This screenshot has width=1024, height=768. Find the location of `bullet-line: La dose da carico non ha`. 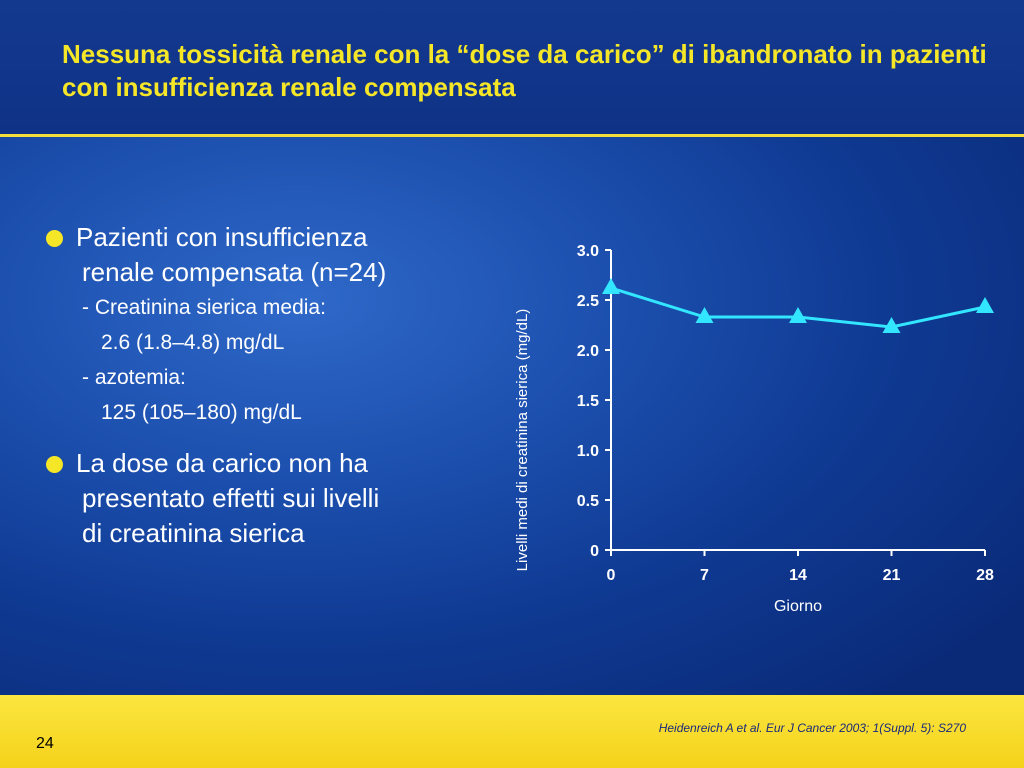

bullet-line: La dose da carico non ha is located at coordinates (222, 463).